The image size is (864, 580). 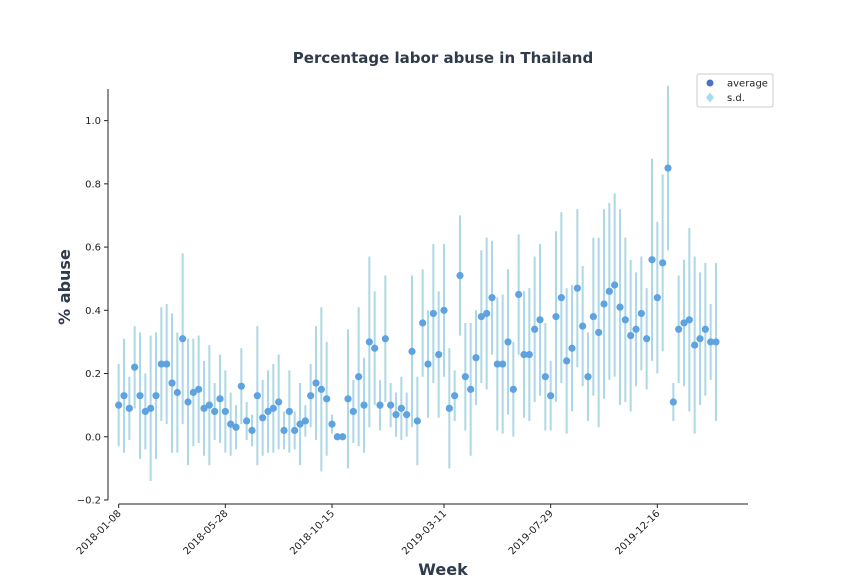 I want to click on legend-average-marker, so click(x=710, y=83).